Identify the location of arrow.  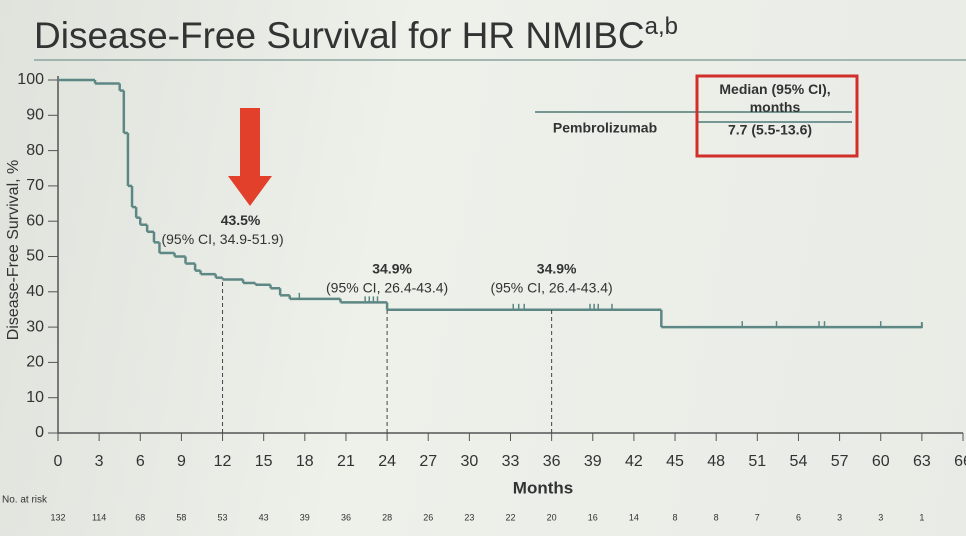
(250, 157).